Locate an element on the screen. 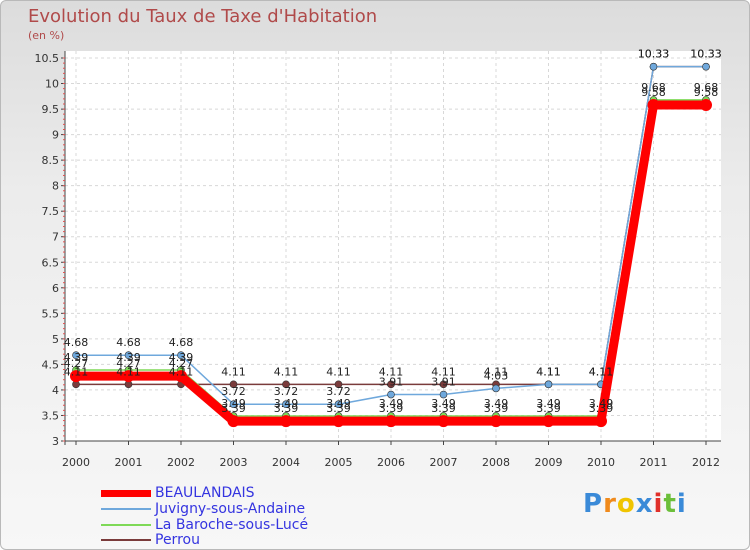 This screenshot has width=750, height=550. y-tick-label: 8.5 is located at coordinates (51, 160).